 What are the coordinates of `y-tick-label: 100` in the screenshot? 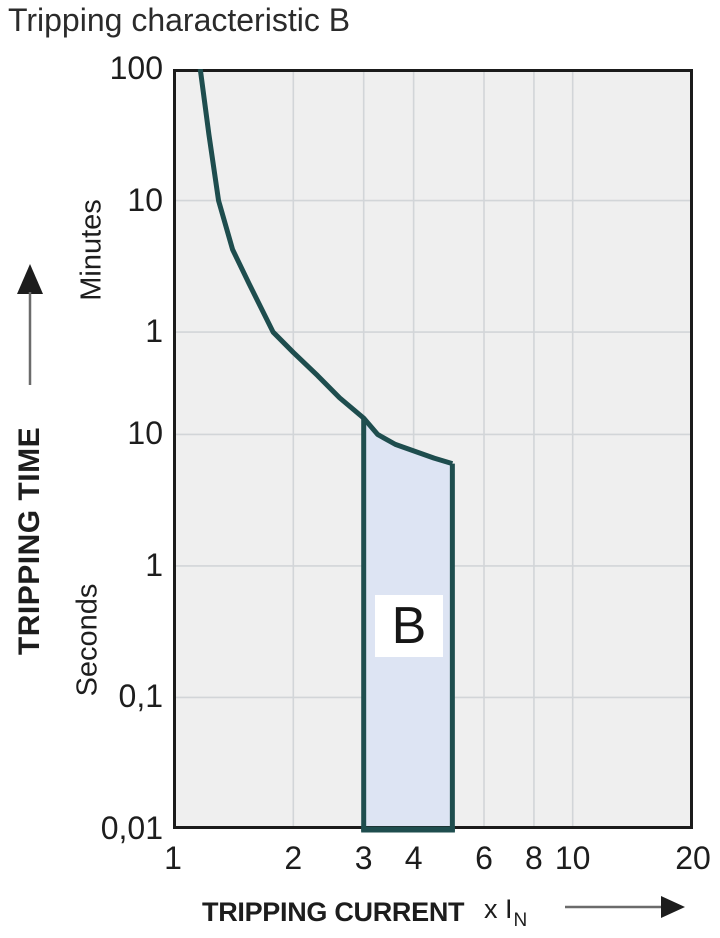 It's located at (136, 67).